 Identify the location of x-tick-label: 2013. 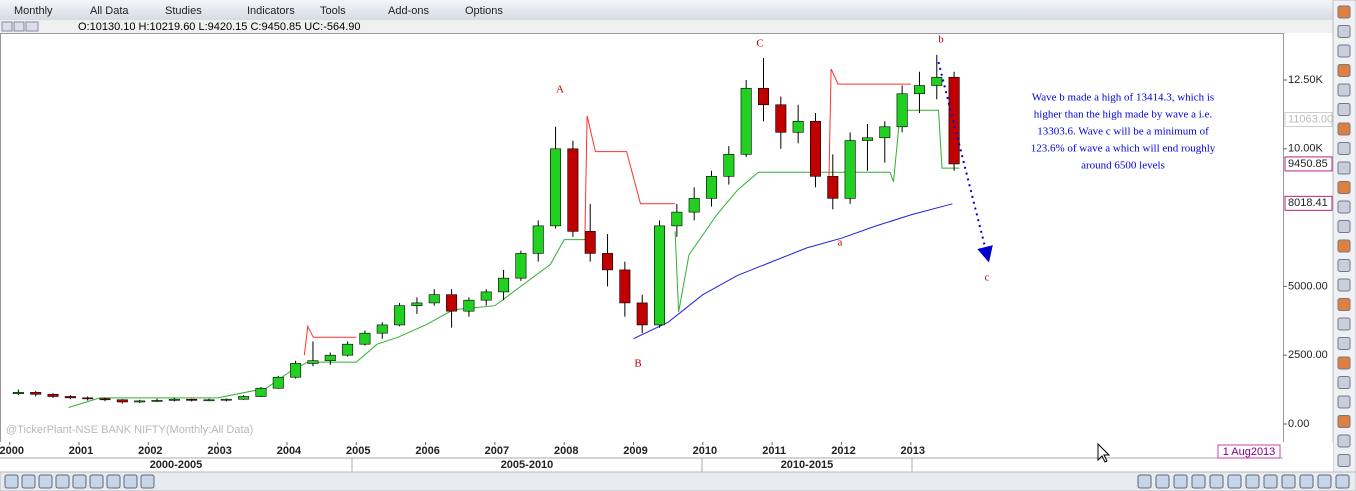
(913, 451).